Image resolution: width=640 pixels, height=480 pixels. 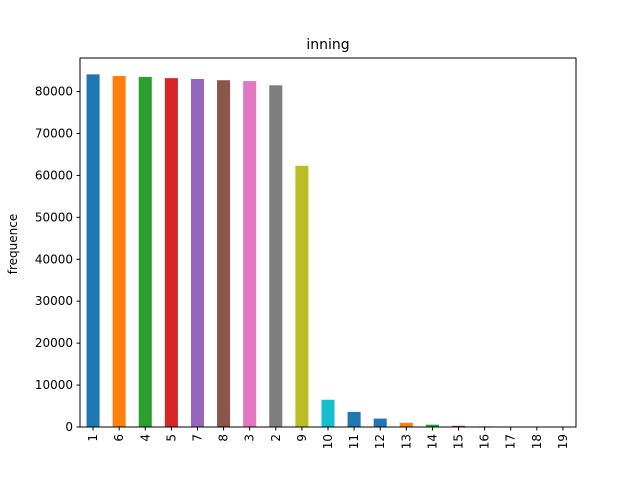 I want to click on y-tick-label: 60000, so click(x=54, y=175).